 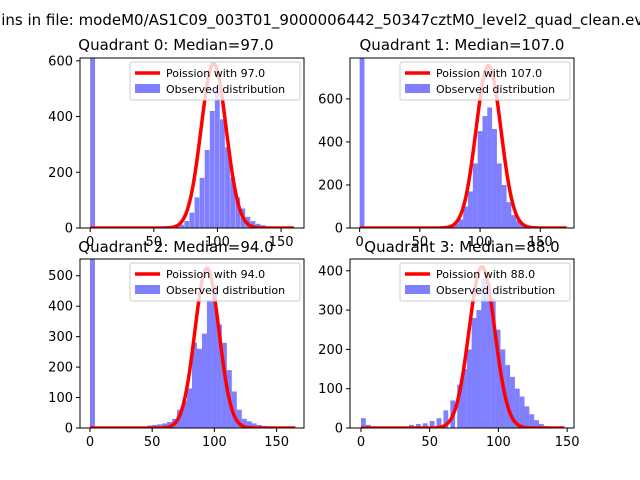 I want to click on quadrant-1-legend-hist-swatch, so click(x=417, y=88).